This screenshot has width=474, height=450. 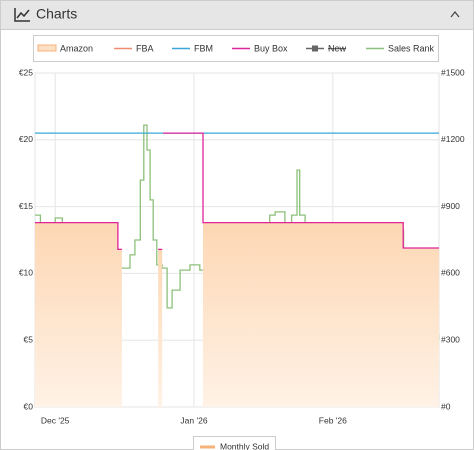 What do you see at coordinates (193, 420) in the screenshot?
I see `x-tick-label: Jan '26` at bounding box center [193, 420].